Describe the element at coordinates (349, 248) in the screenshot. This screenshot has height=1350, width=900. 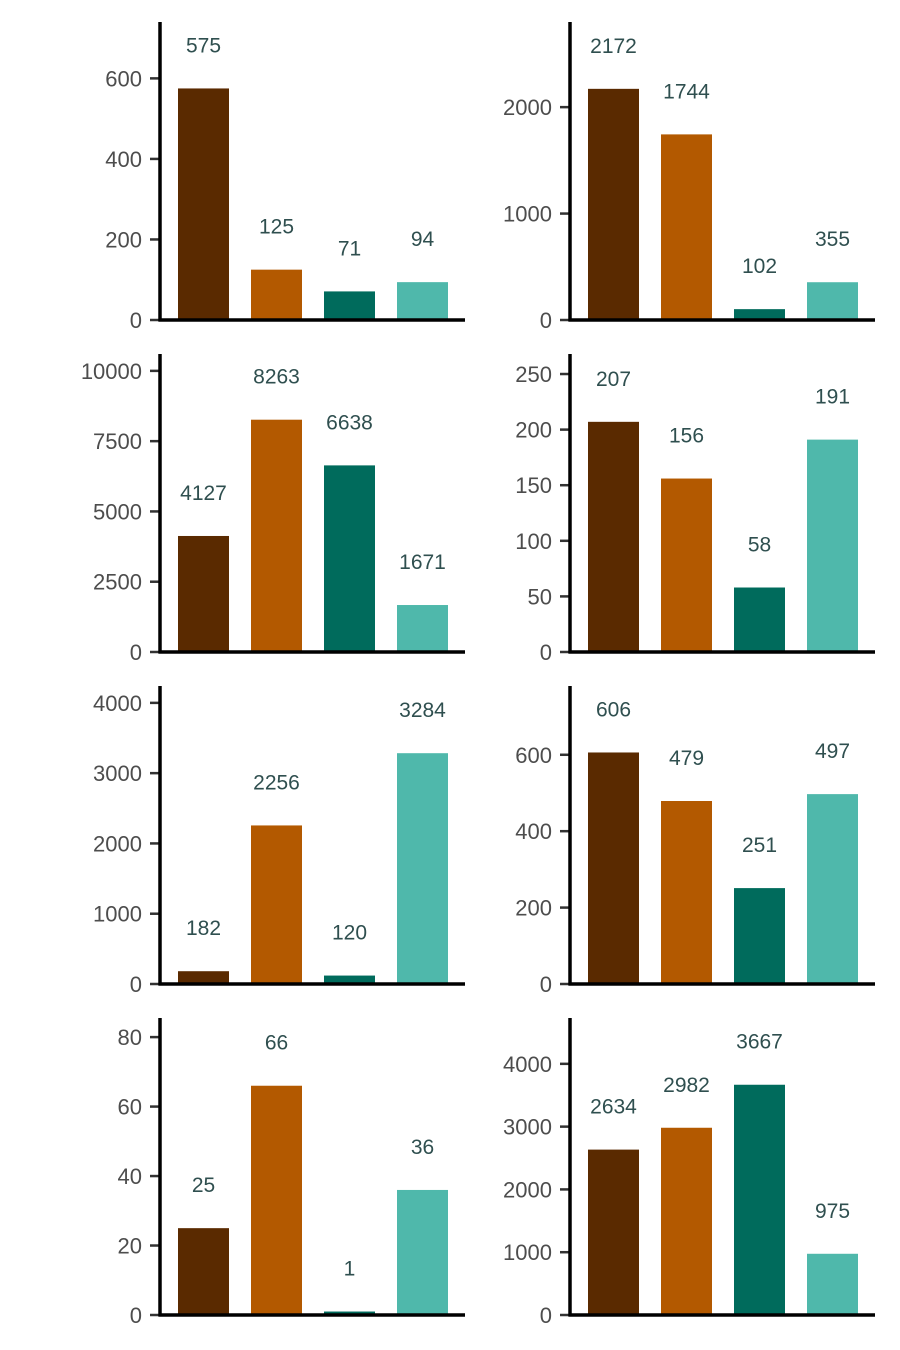
I see `bar-value-label: 71` at that location.